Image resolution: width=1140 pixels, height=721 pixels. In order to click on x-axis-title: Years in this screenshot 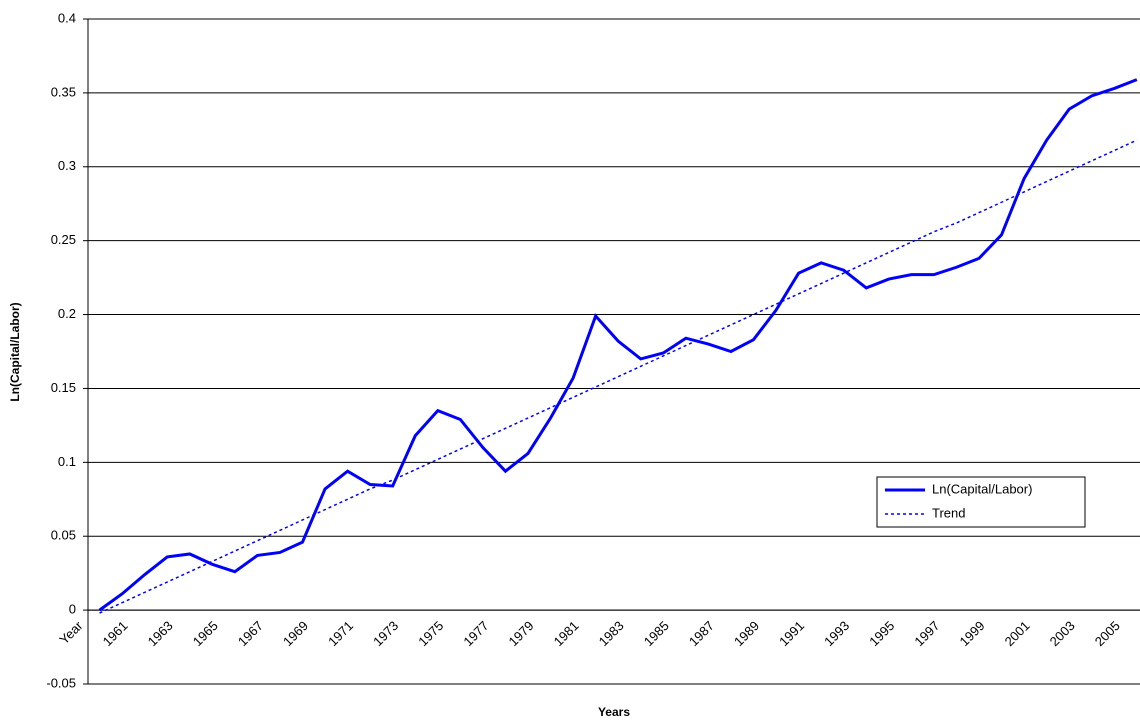, I will do `click(614, 712)`.